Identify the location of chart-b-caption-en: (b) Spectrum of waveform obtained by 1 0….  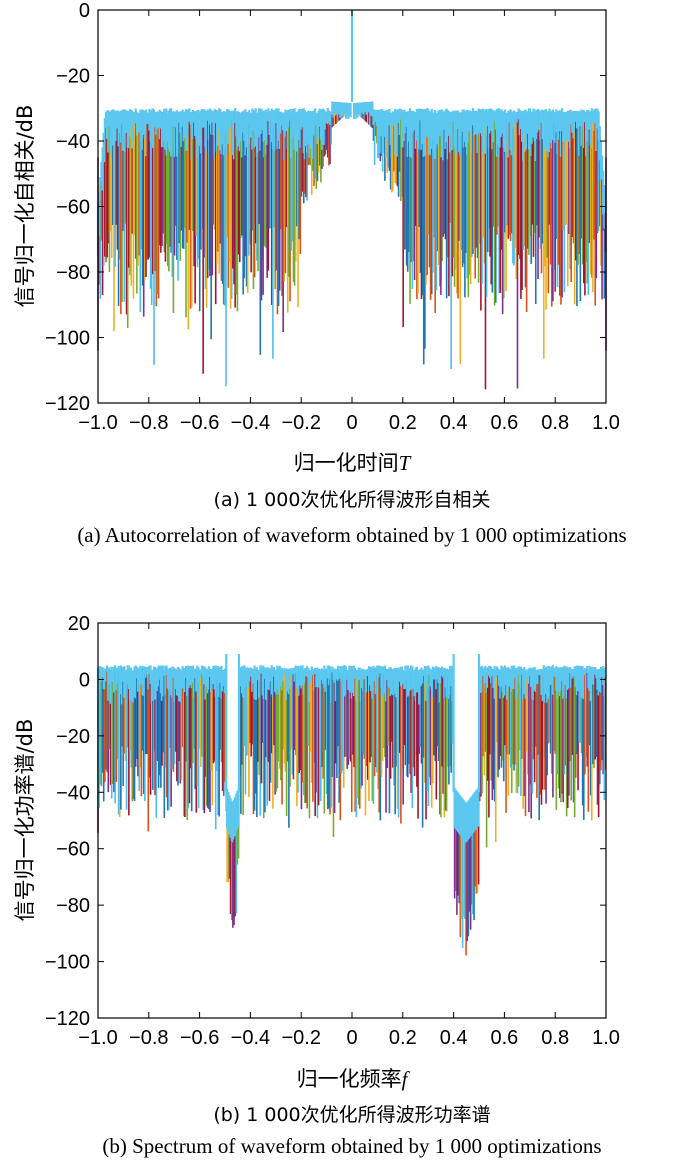
(351, 1146).